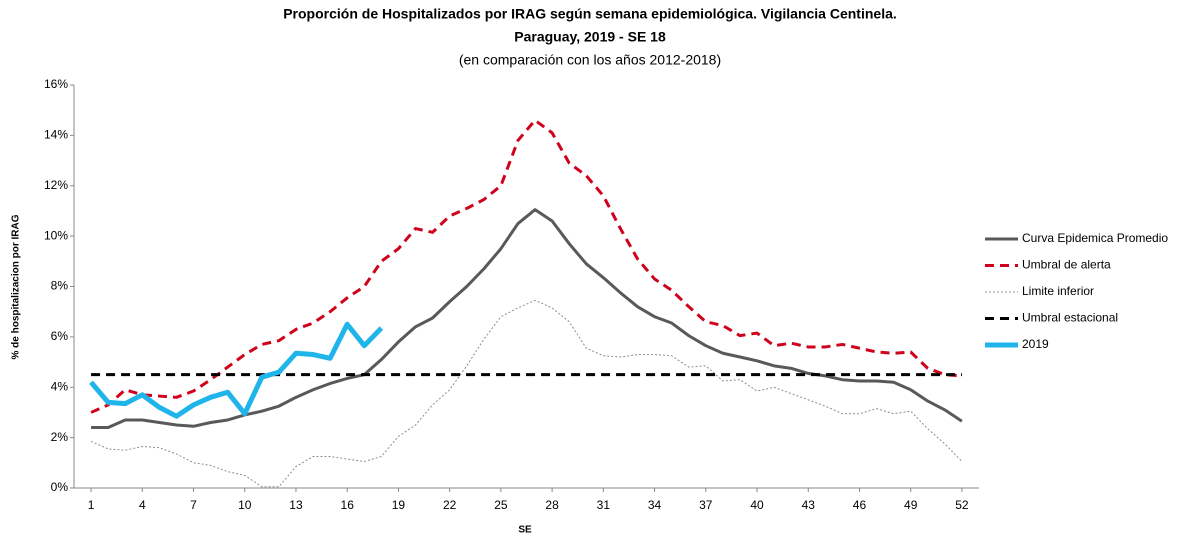 This screenshot has width=1179, height=537. I want to click on x-tick-label: 25, so click(501, 505).